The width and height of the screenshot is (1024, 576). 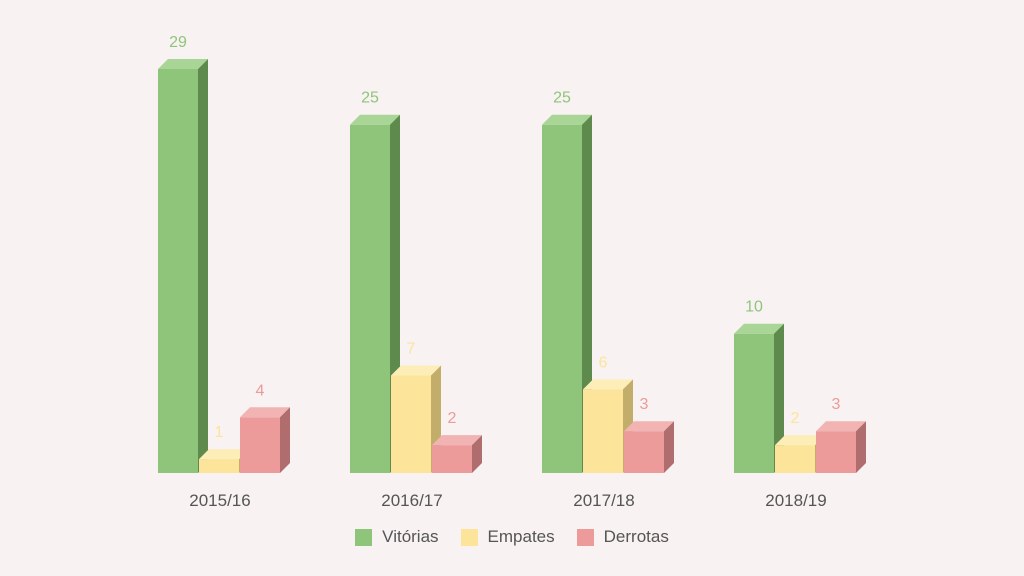 I want to click on x-tick-label: 2016/17, so click(x=411, y=500).